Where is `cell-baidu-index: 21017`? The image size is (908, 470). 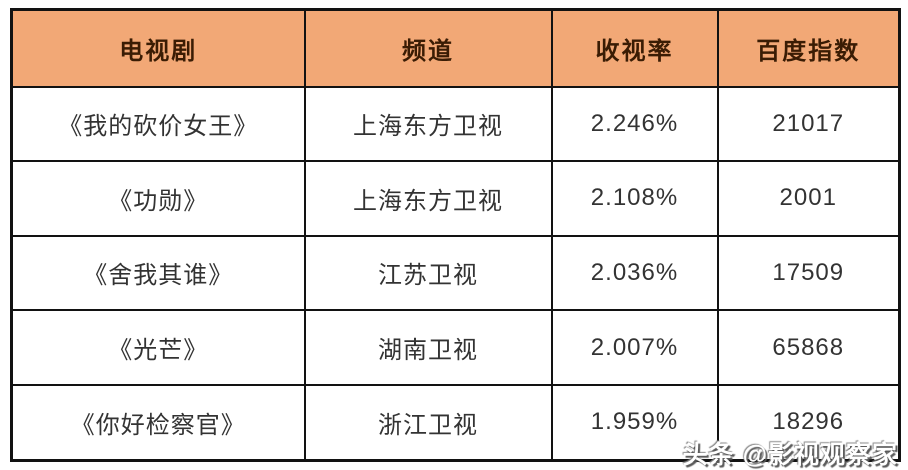 cell-baidu-index: 21017 is located at coordinates (808, 124).